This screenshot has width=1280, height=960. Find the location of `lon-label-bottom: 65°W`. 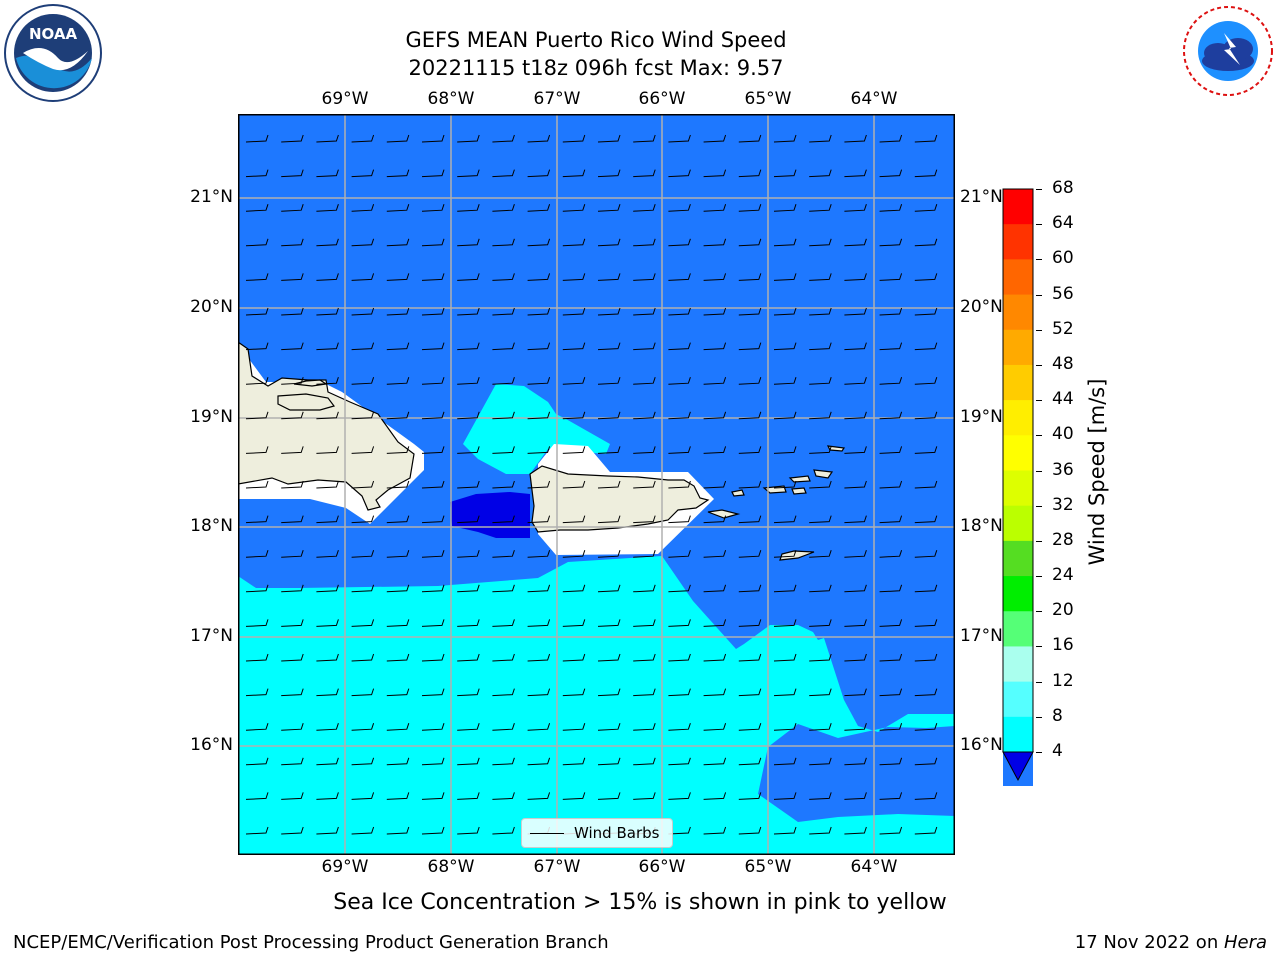

lon-label-bottom: 65°W is located at coordinates (768, 867).